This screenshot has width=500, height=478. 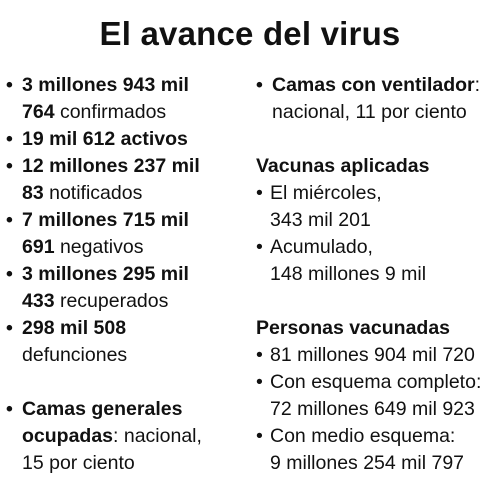 What do you see at coordinates (126, 234) in the screenshot?
I see `stat-negativos: • 7 millones 715 mil 691 negativos` at bounding box center [126, 234].